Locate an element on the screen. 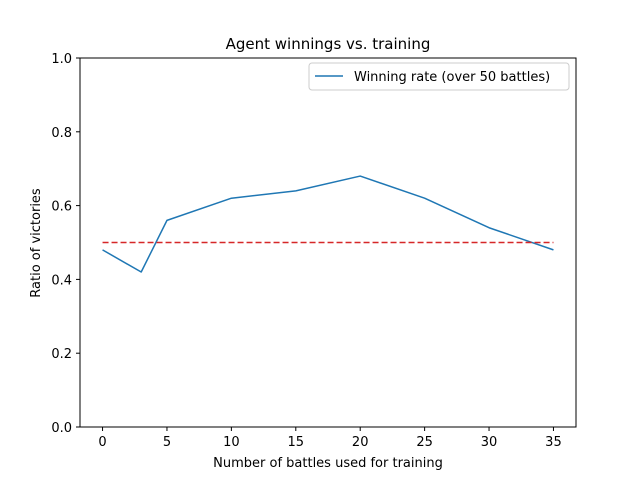 The width and height of the screenshot is (640, 480). x-axis: 0 5 10 15 20 25 30 35 is located at coordinates (330, 438).